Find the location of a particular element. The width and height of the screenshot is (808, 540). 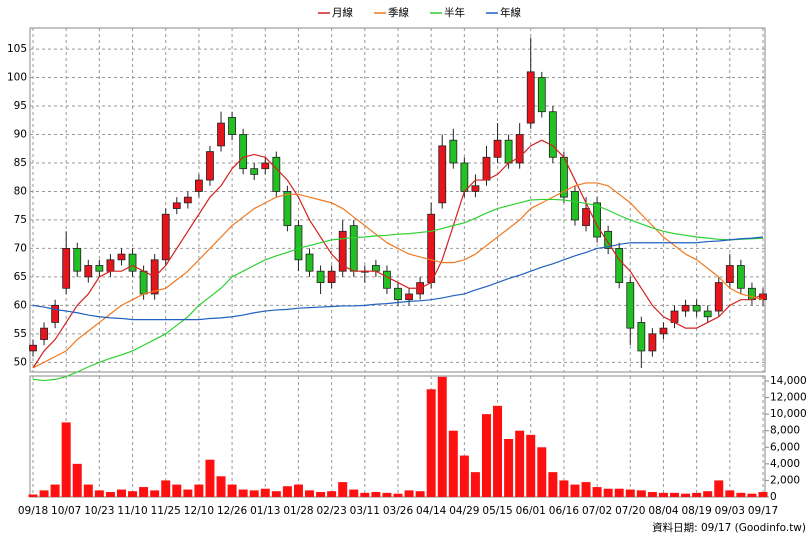

x-tick-label: 10/07 is located at coordinates (66, 511).